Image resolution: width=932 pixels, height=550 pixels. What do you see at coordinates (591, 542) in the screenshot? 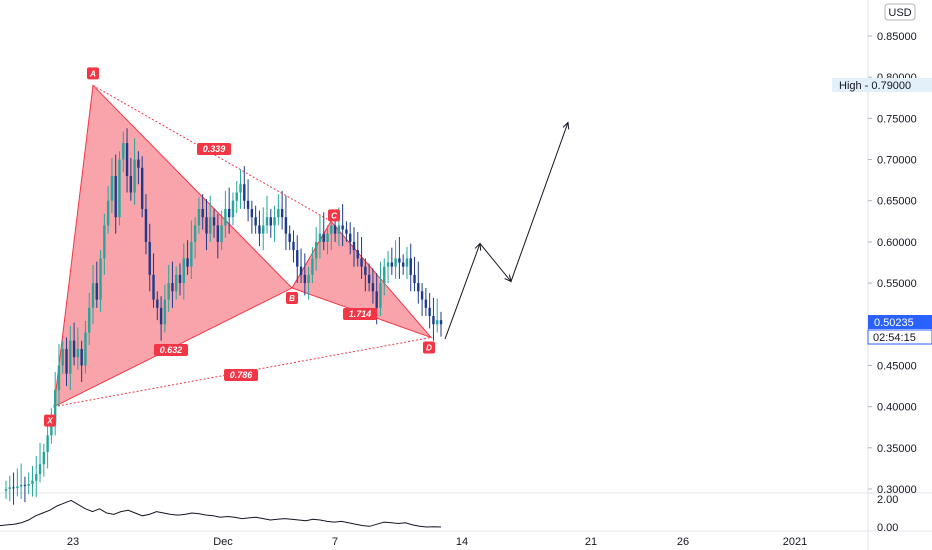
I see `date-tick-label: 21` at bounding box center [591, 542].